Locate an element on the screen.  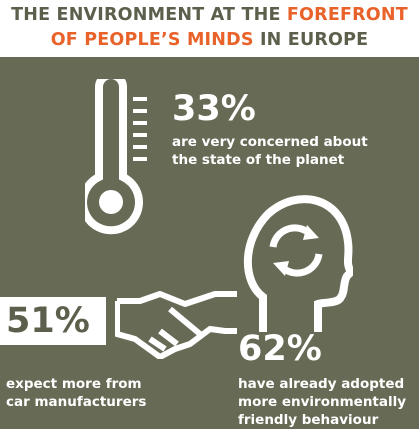
stat-description: expect more from car manufacturers is located at coordinates (76, 393).